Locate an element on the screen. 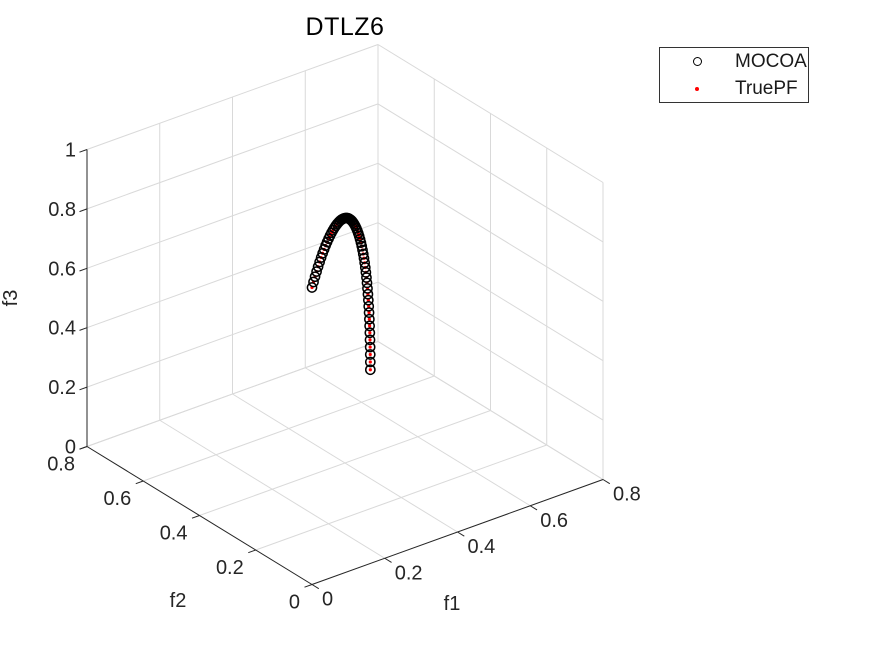 The image size is (875, 656). plot-title: DTLZ6 is located at coordinates (345, 27).